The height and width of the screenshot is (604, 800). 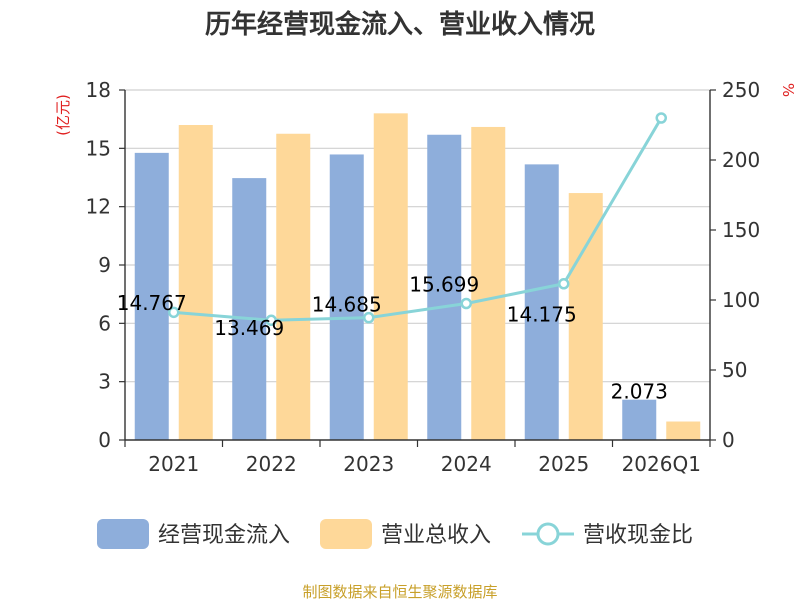 What do you see at coordinates (734, 370) in the screenshot?
I see `right-tick-label: 50` at bounding box center [734, 370].